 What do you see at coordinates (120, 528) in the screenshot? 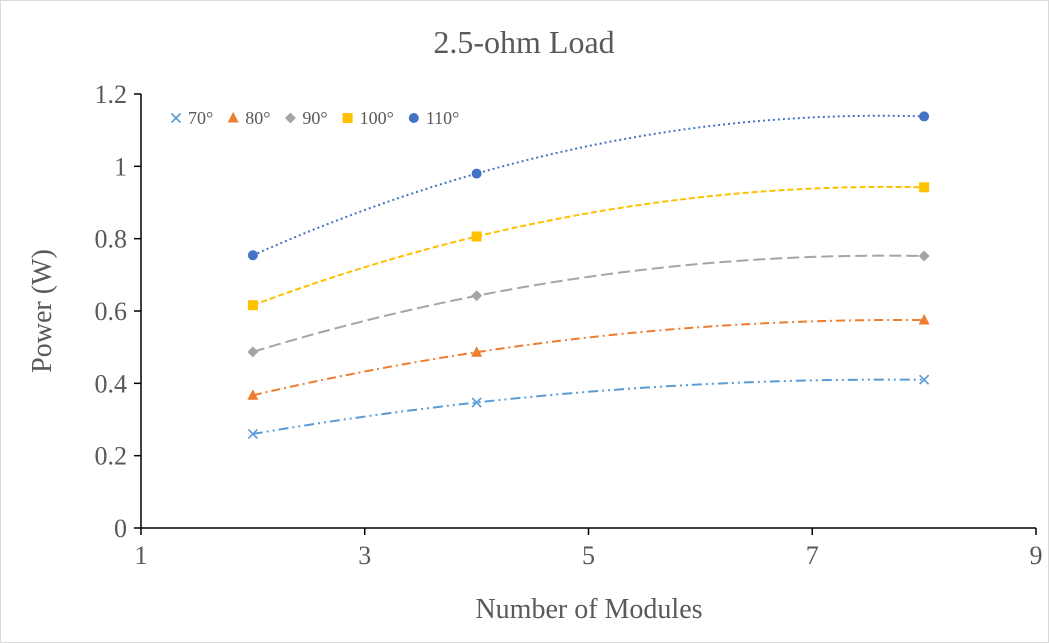
I see `y-tick-label: 0` at bounding box center [120, 528].